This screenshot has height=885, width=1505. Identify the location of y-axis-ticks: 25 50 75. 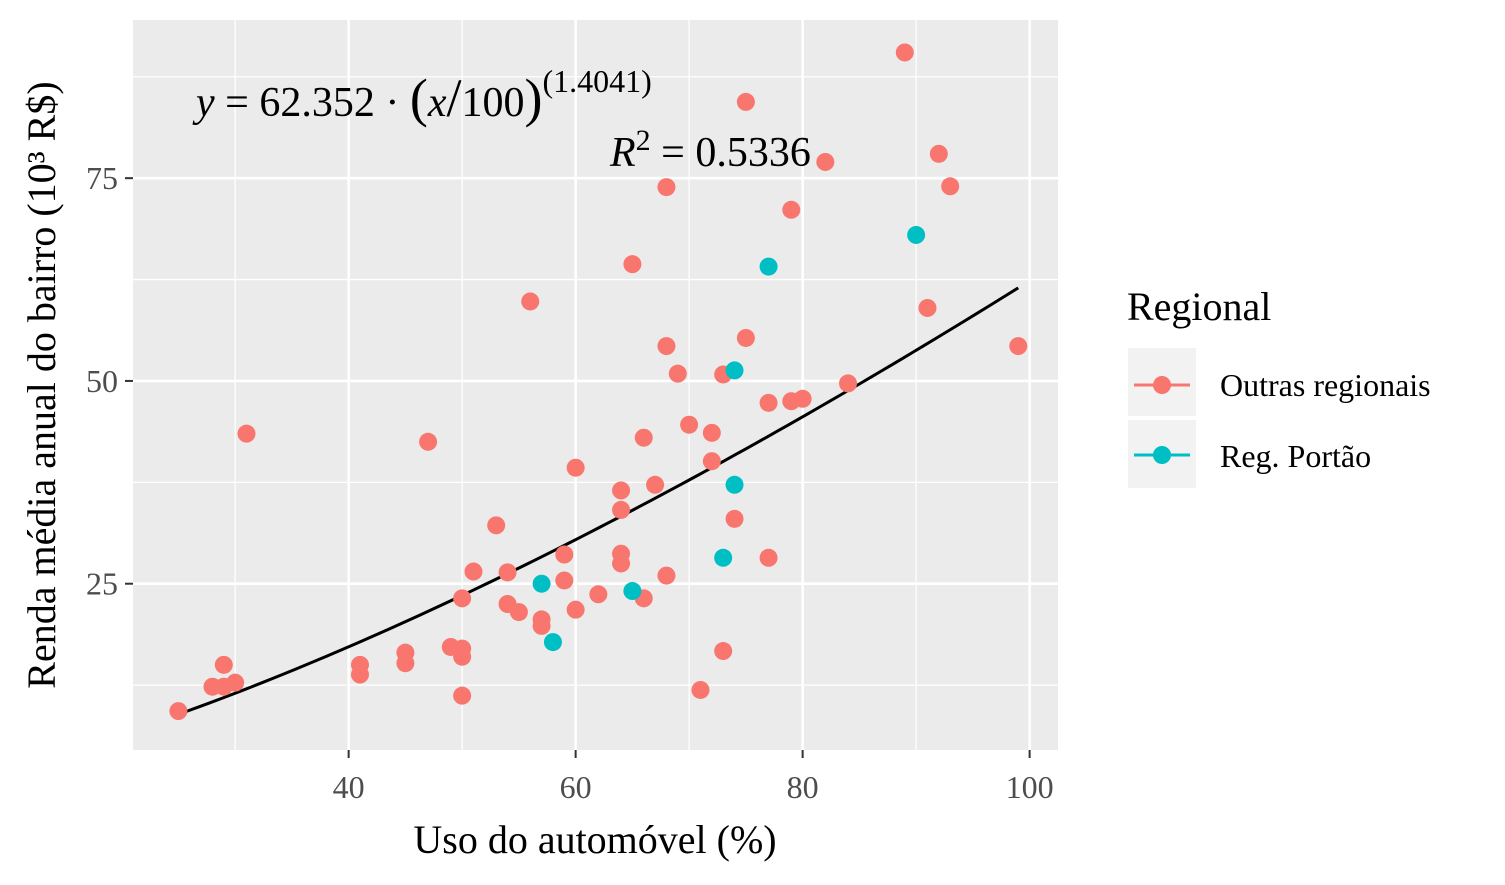
(109, 381).